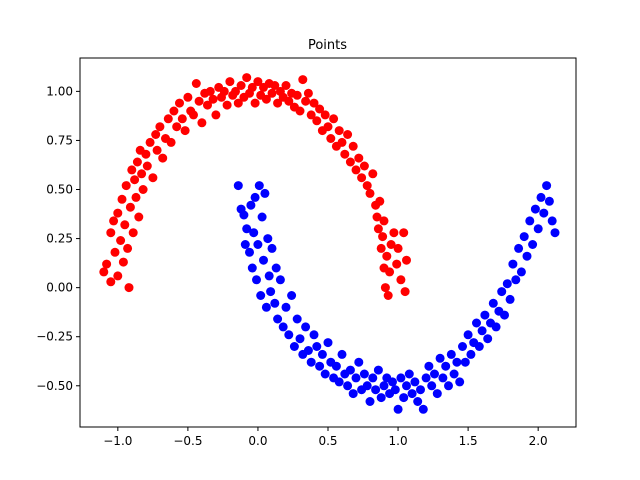 The height and width of the screenshot is (480, 640). I want to click on y-tick-label-6: 1.00, so click(59, 91).